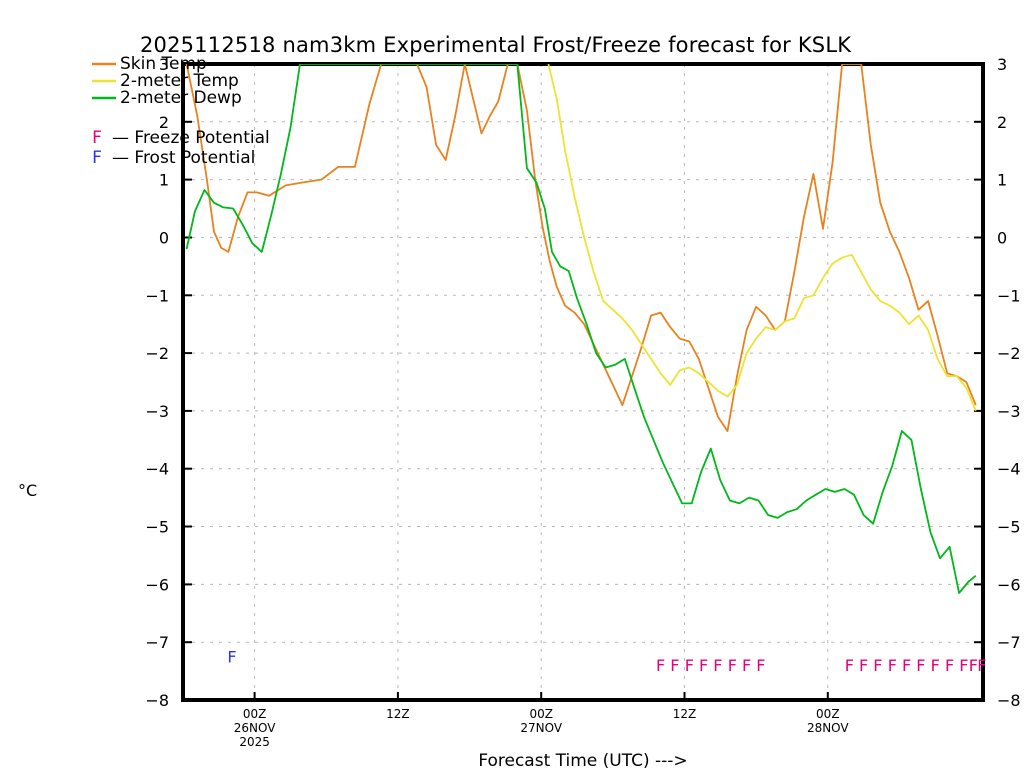 This screenshot has width=1024, height=768. What do you see at coordinates (1009, 700) in the screenshot?
I see `y-tick-label-right: −8` at bounding box center [1009, 700].